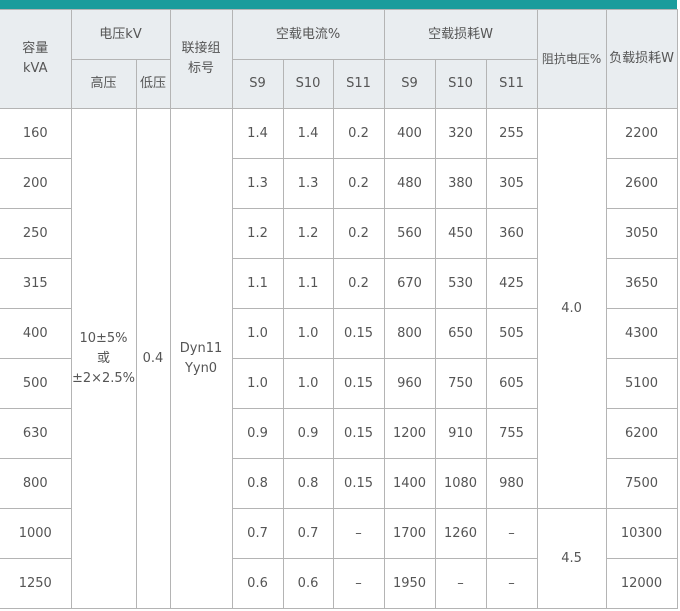 This screenshot has width=680, height=611. What do you see at coordinates (511, 283) in the screenshot?
I see `cell-p11: 425` at bounding box center [511, 283].